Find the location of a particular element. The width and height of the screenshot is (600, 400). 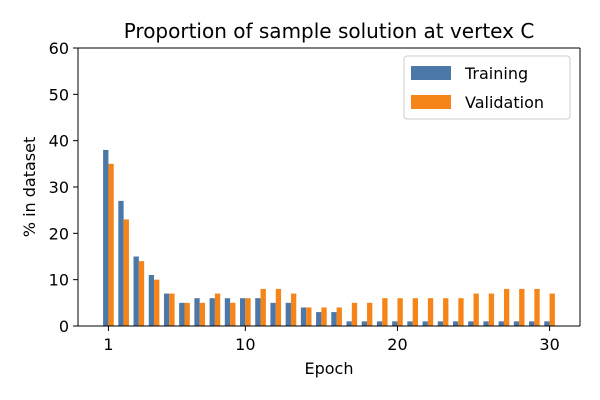

y-tick-label: 20 is located at coordinates (59, 233).